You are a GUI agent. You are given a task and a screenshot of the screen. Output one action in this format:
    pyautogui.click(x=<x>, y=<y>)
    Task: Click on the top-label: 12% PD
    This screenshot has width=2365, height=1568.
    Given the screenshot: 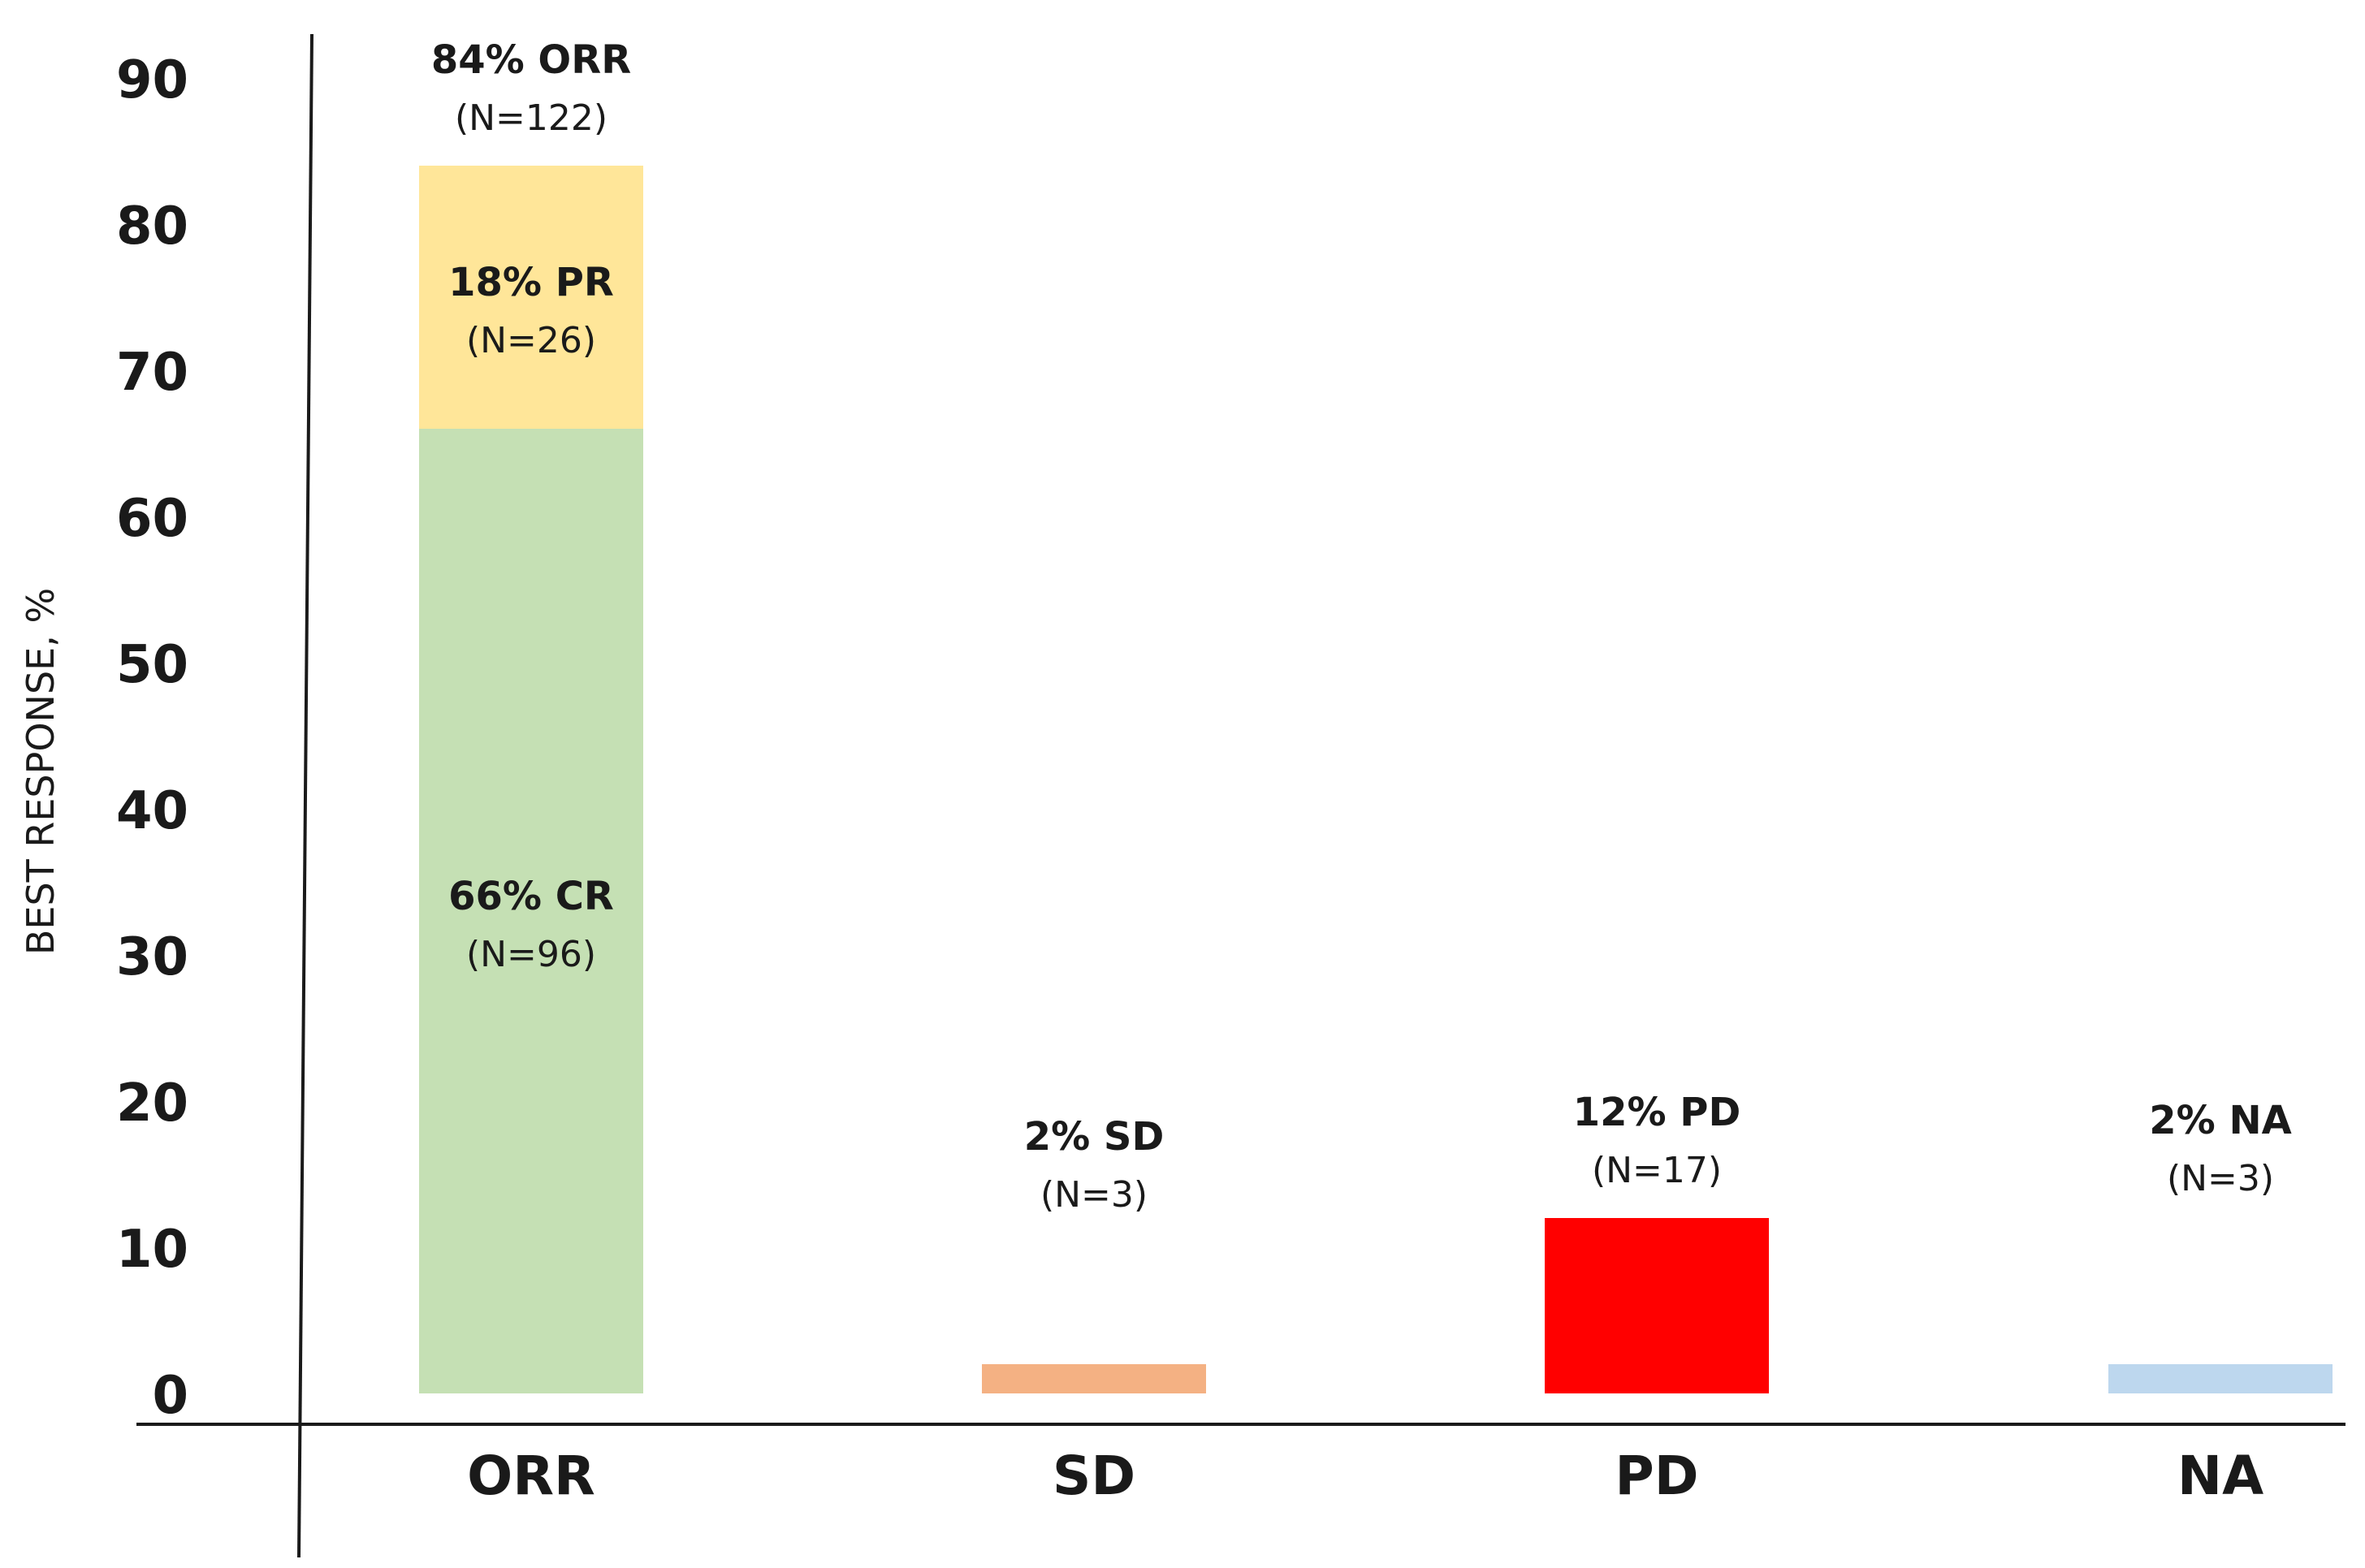 What is the action you would take?
    pyautogui.click(x=1657, y=1112)
    